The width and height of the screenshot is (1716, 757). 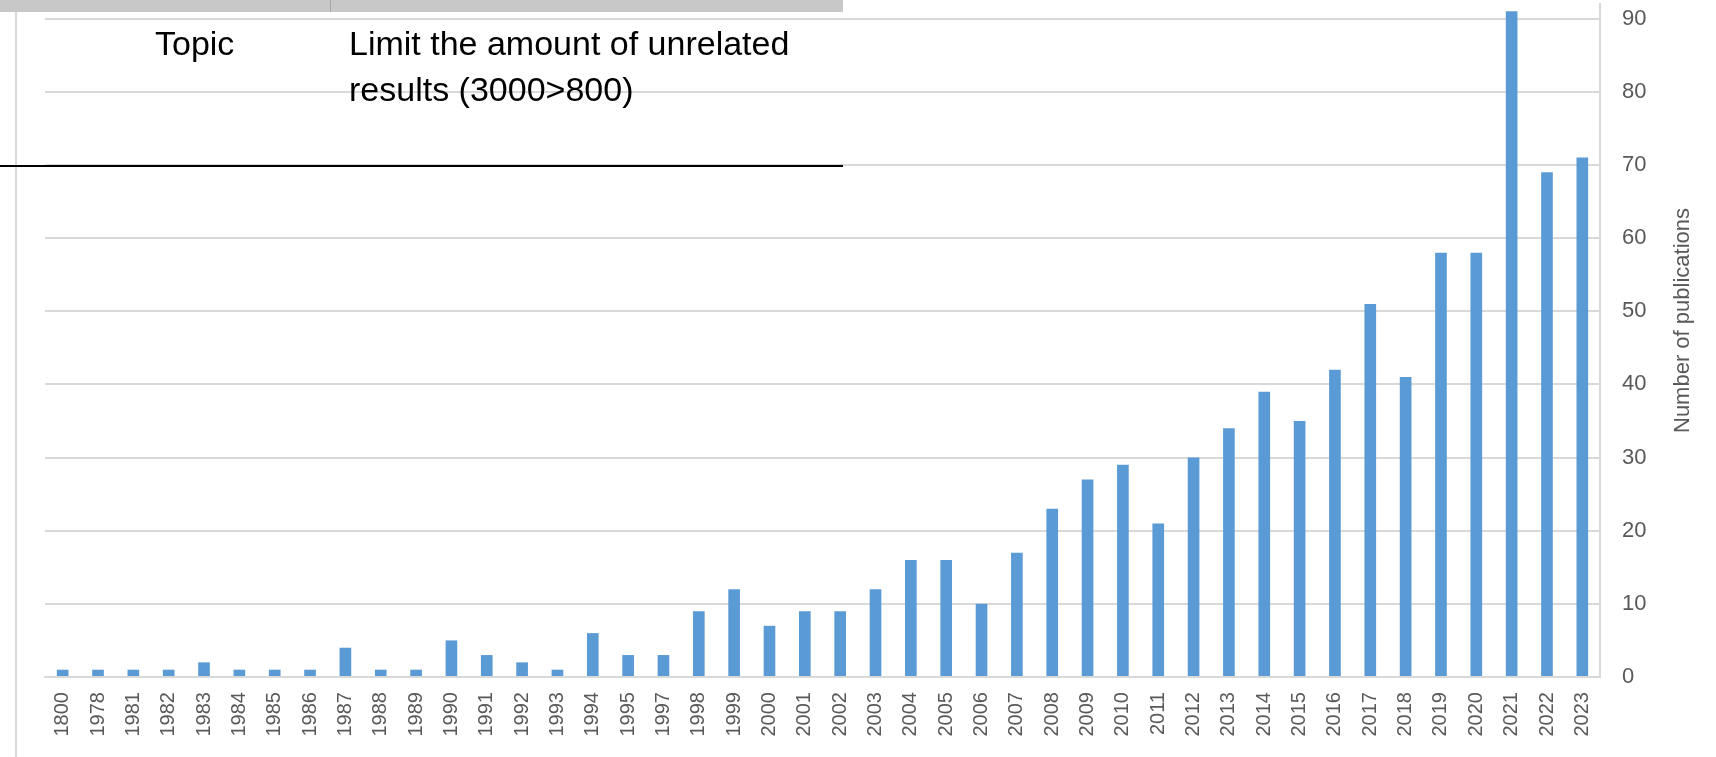 I want to click on x-tick-label: 2000, so click(x=768, y=714).